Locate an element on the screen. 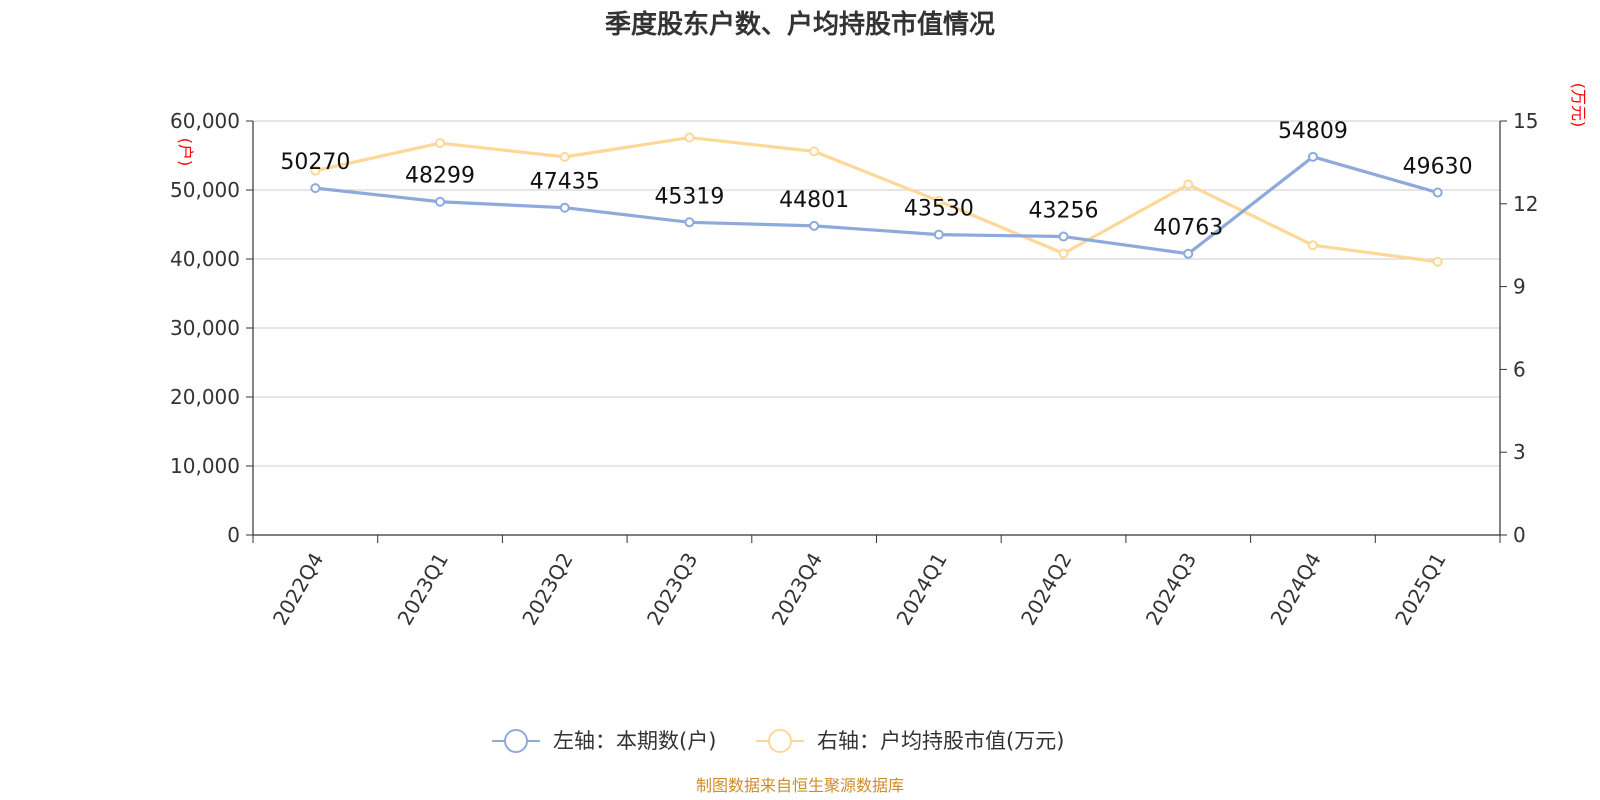 This screenshot has width=1600, height=800. right-axis-tick-label: 15 is located at coordinates (1525, 121).